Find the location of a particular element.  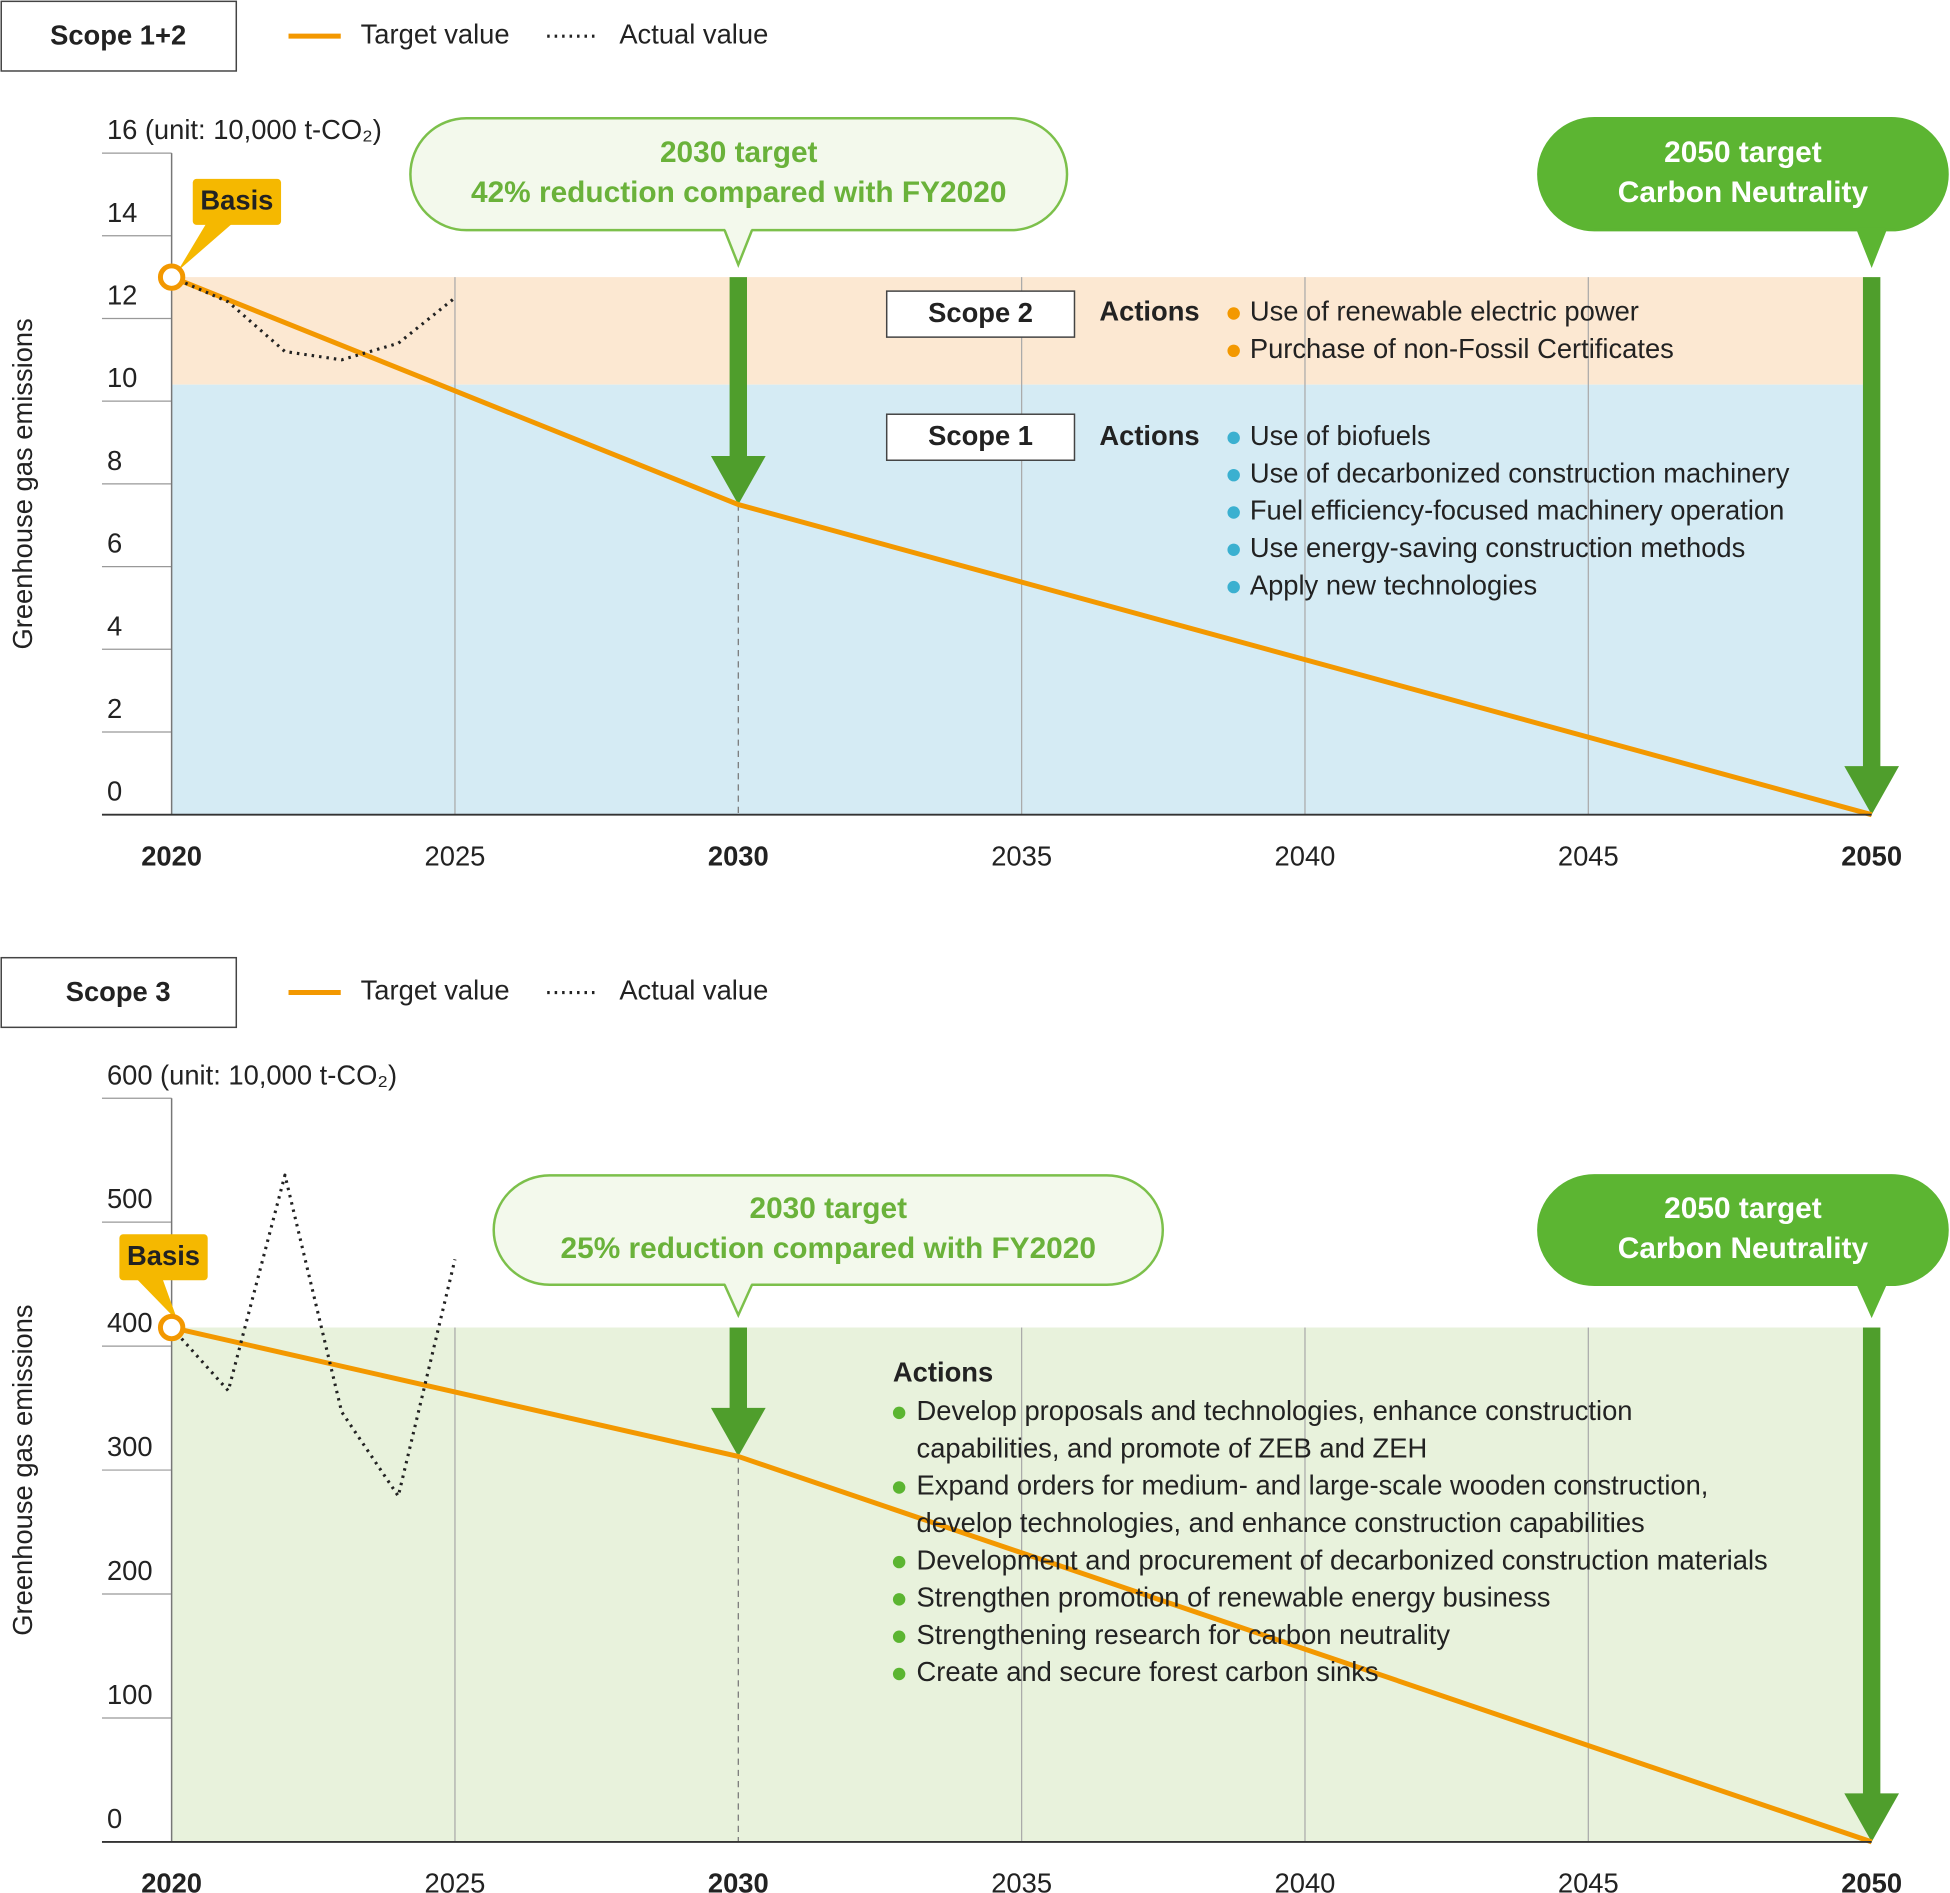

y-tick-label: 14 is located at coordinates (122, 212).